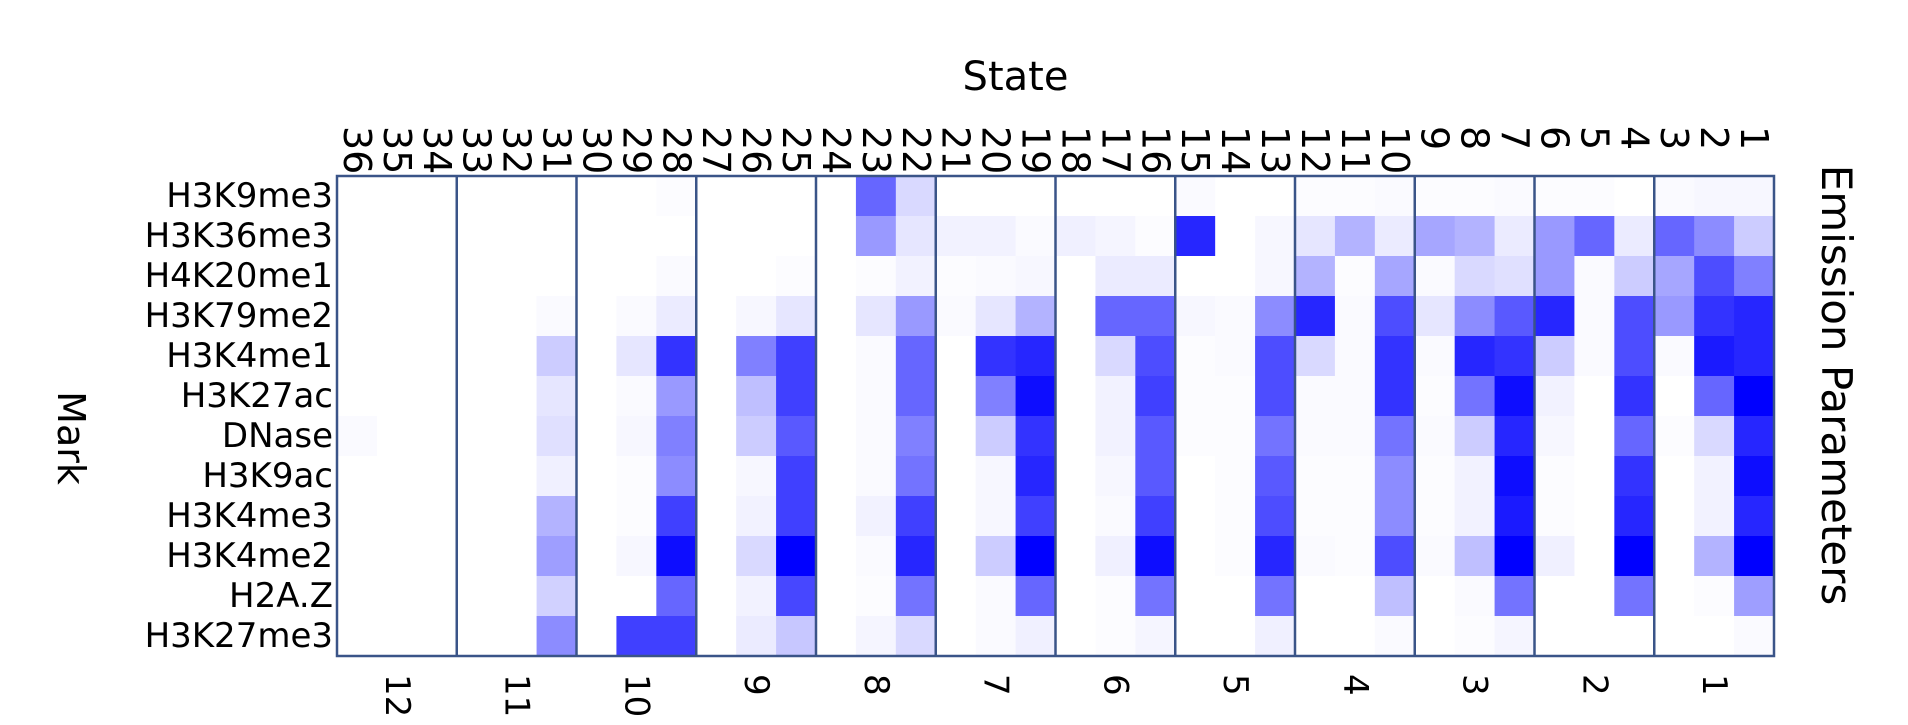  Describe the element at coordinates (1016, 77) in the screenshot. I see `x-axis-title: State` at that location.